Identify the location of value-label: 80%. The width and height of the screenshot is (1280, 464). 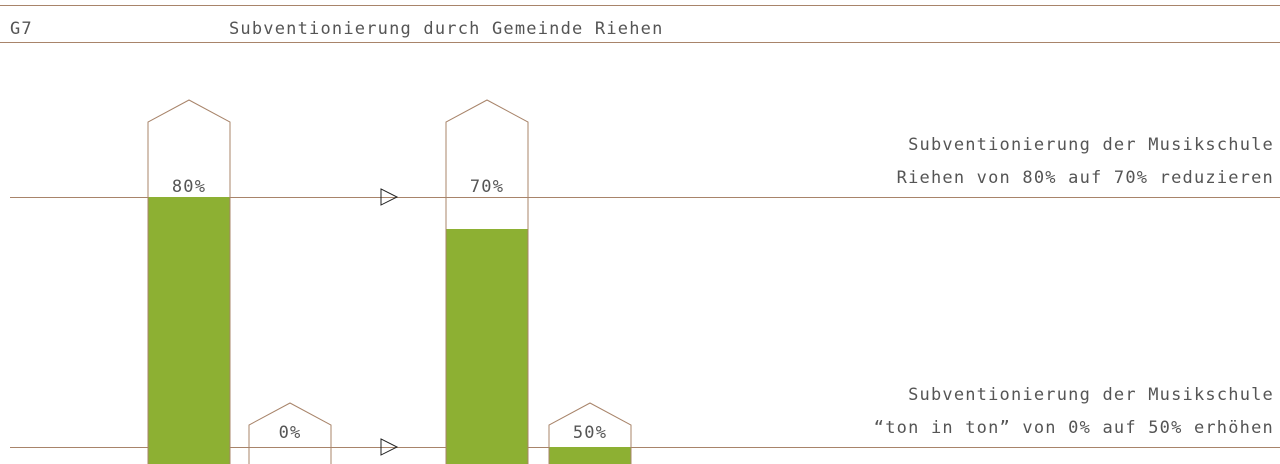
(189, 187).